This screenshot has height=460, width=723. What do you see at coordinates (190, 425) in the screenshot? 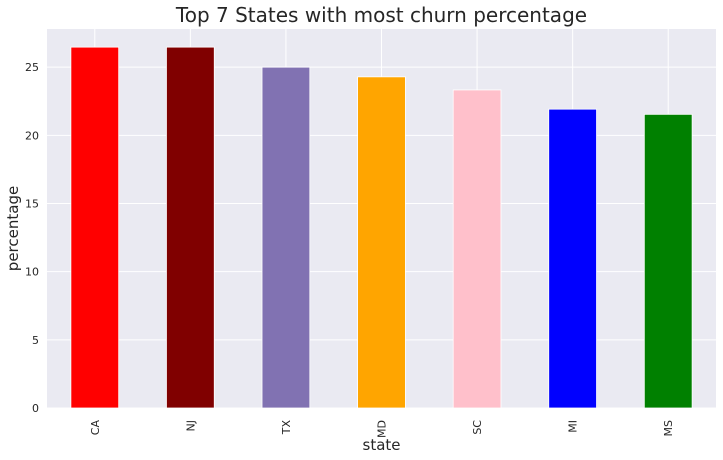
I see `x-tick-label: NJ` at bounding box center [190, 425].